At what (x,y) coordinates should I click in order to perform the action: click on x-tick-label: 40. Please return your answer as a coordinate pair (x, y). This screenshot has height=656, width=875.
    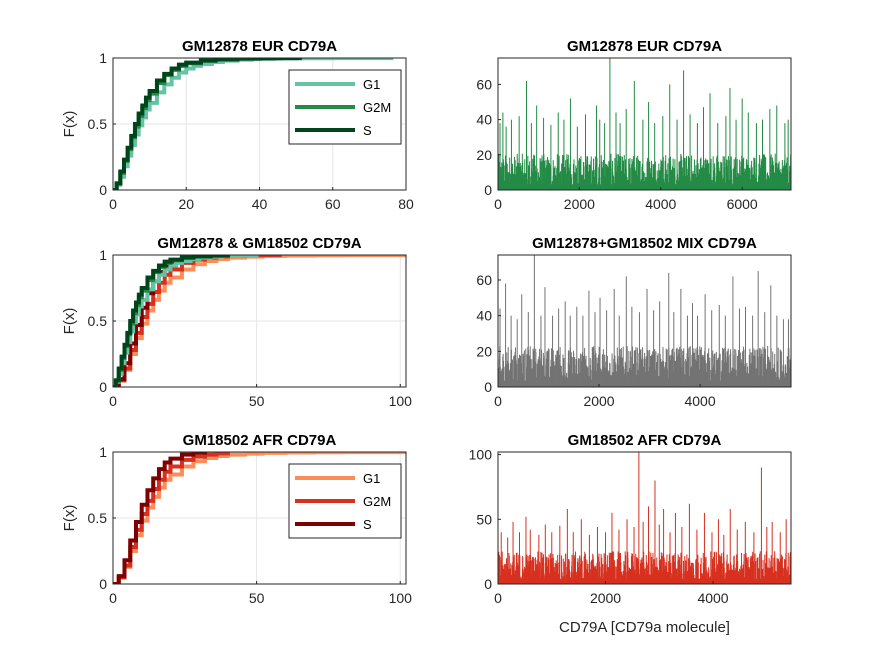
    Looking at the image, I should click on (260, 204).